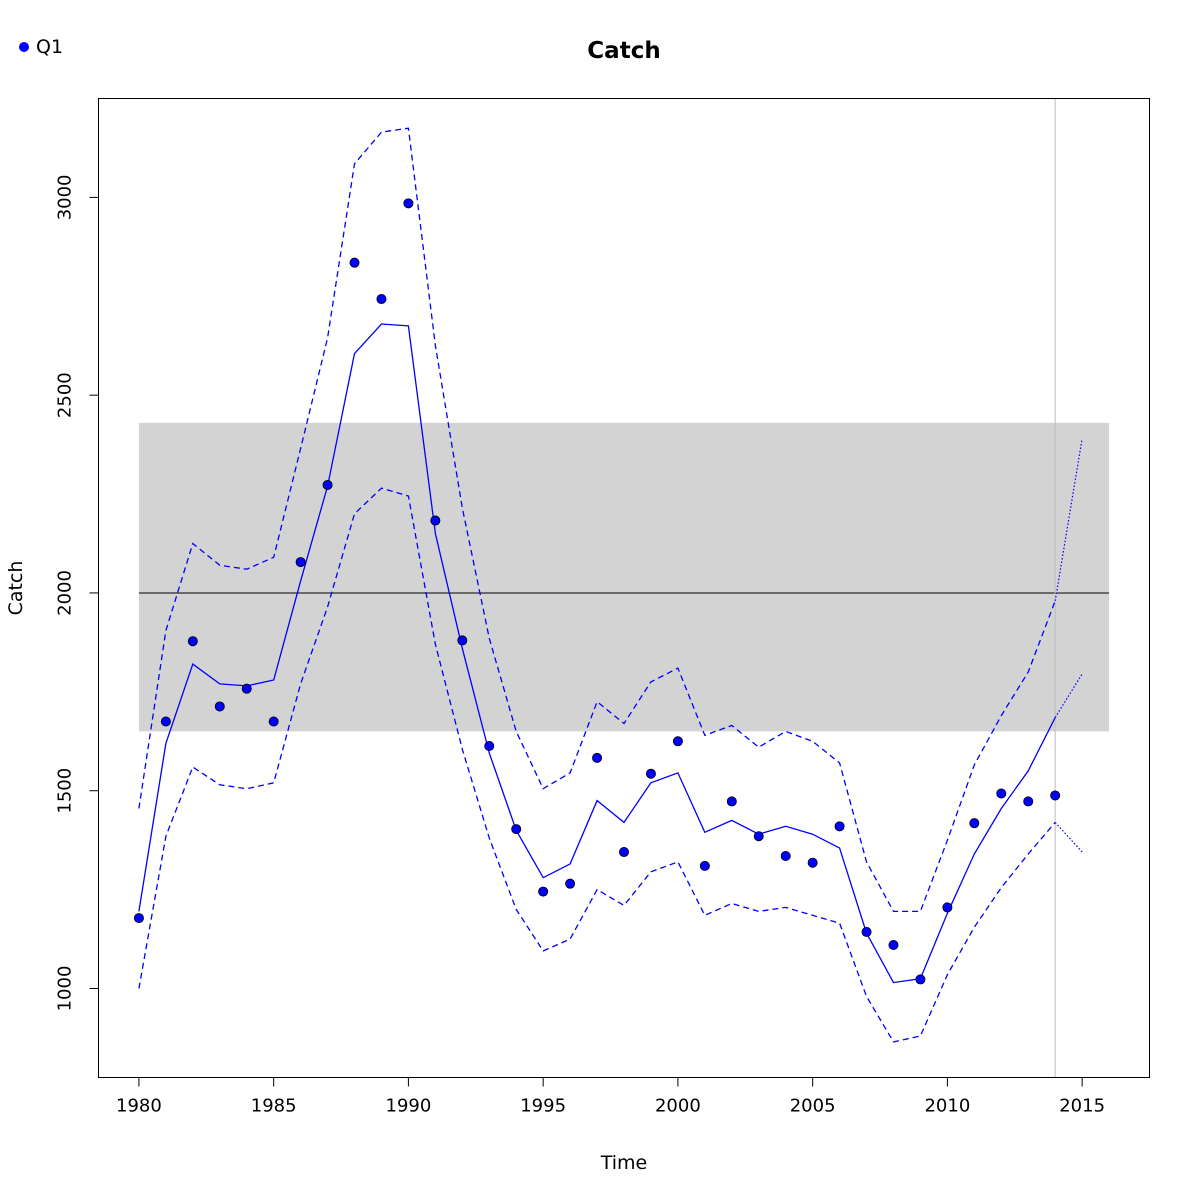 This screenshot has width=1200, height=1200. What do you see at coordinates (543, 1106) in the screenshot?
I see `x-tick-label: 1995` at bounding box center [543, 1106].